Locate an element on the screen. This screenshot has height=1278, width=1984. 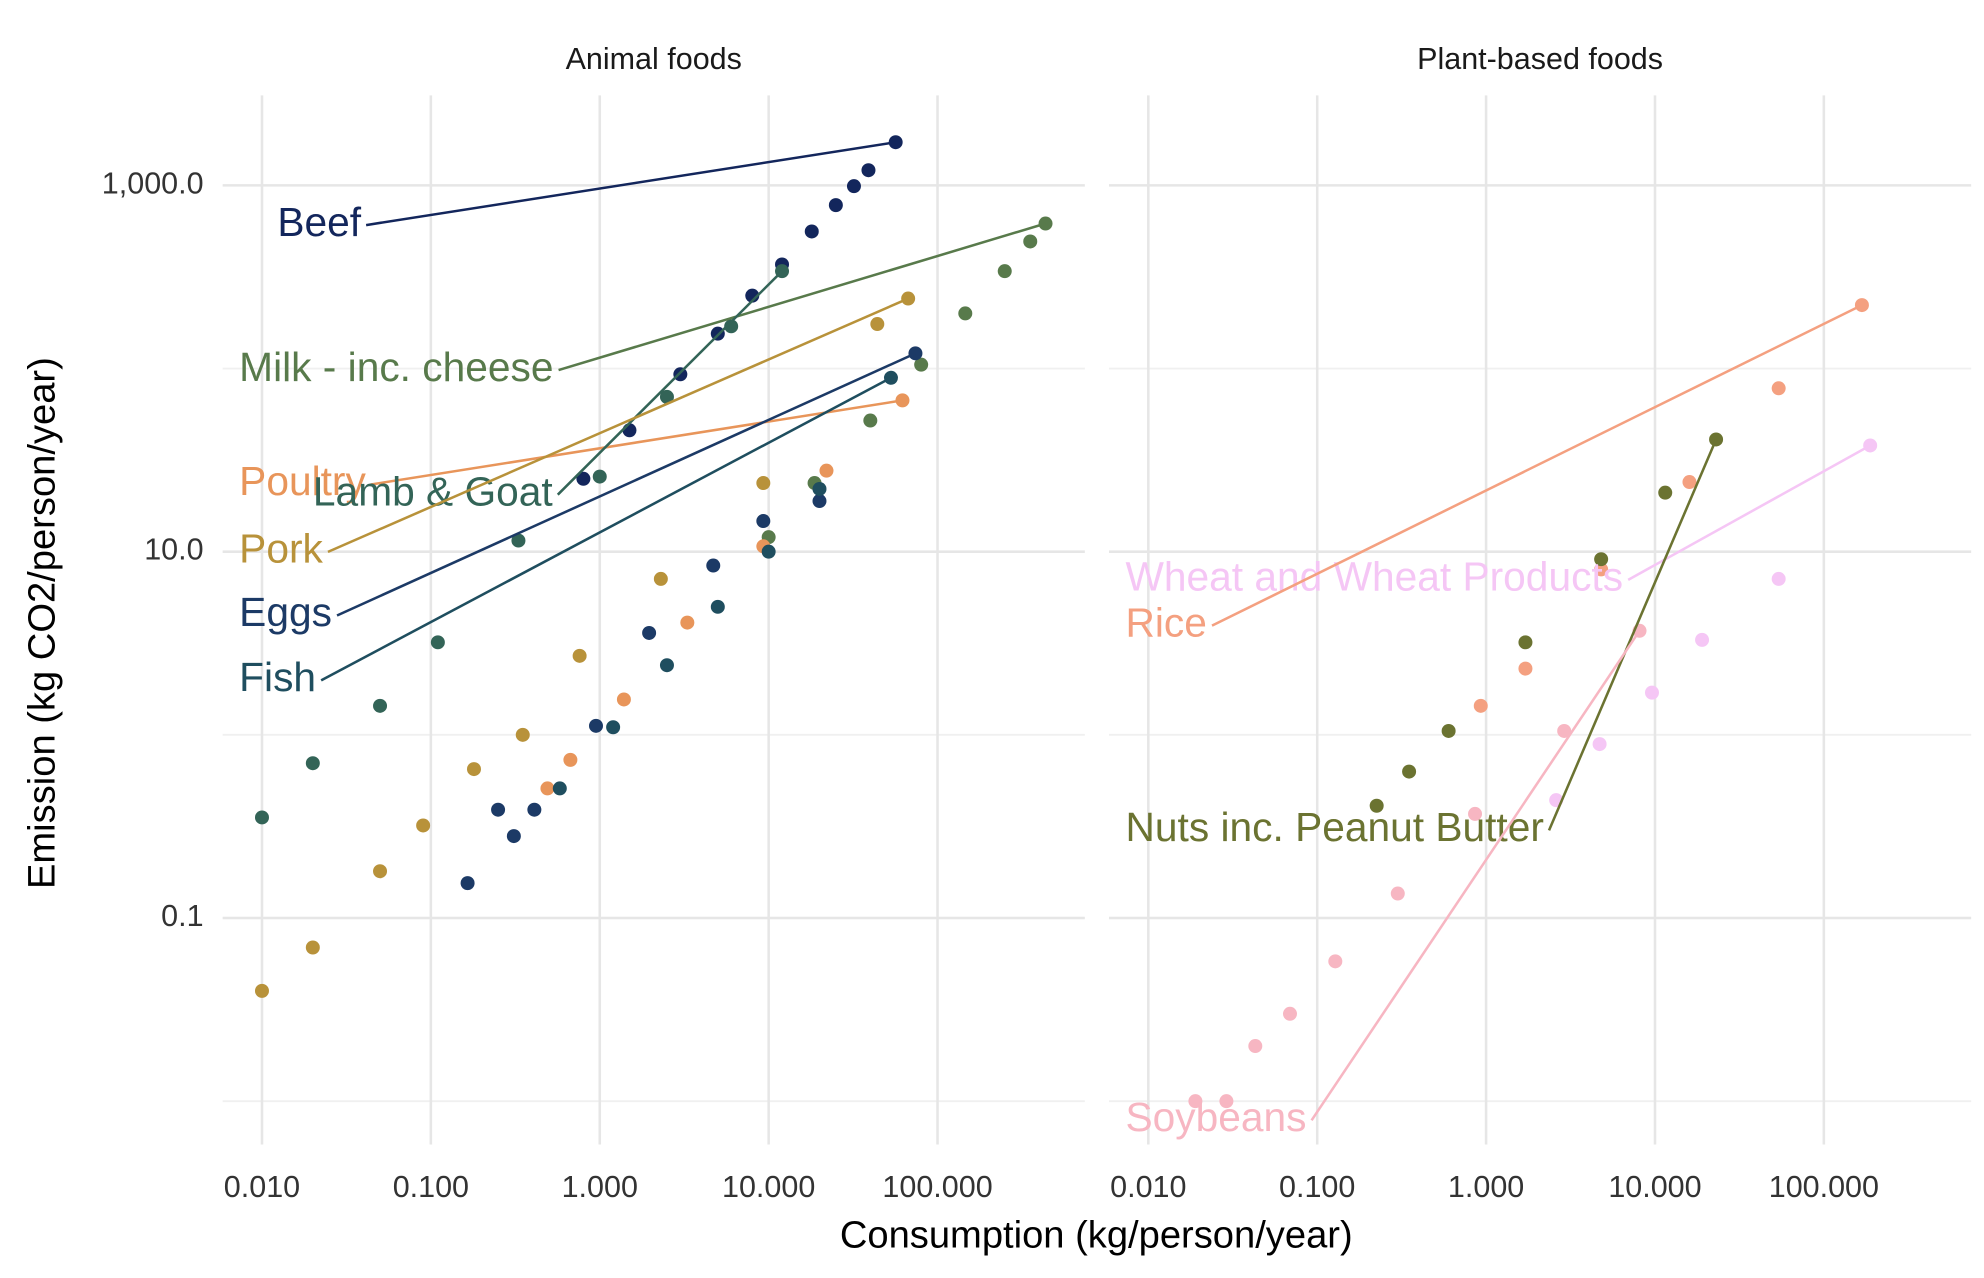
y-tick-label: 1,000.0 is located at coordinates (153, 183).